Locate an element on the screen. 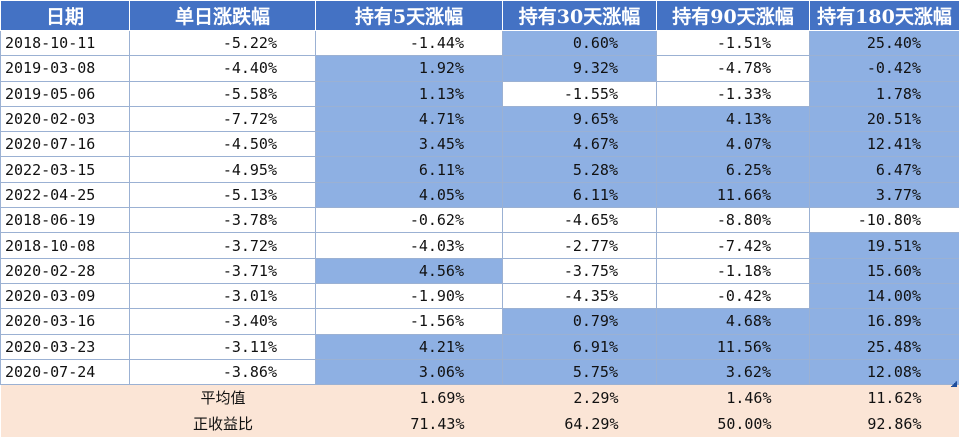  column-header-90-day: 持有90天涨幅 is located at coordinates (733, 15).